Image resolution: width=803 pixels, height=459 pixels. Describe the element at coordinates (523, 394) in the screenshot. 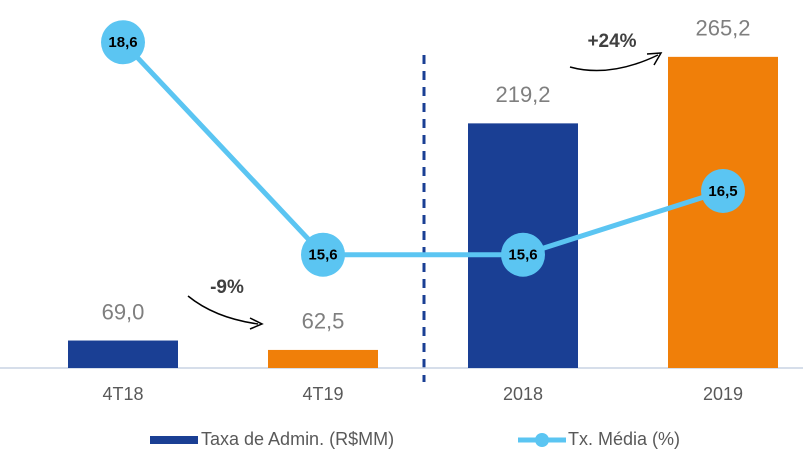

I see `x-tick-label: 2018` at that location.